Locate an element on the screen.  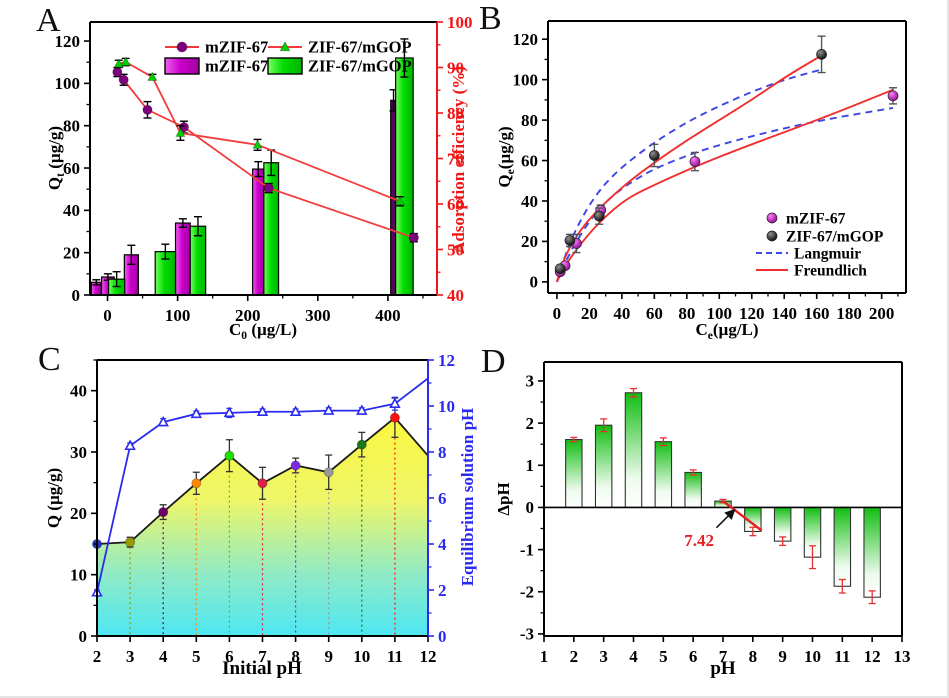
svg-text: 50 is located at coordinates (455, 249).